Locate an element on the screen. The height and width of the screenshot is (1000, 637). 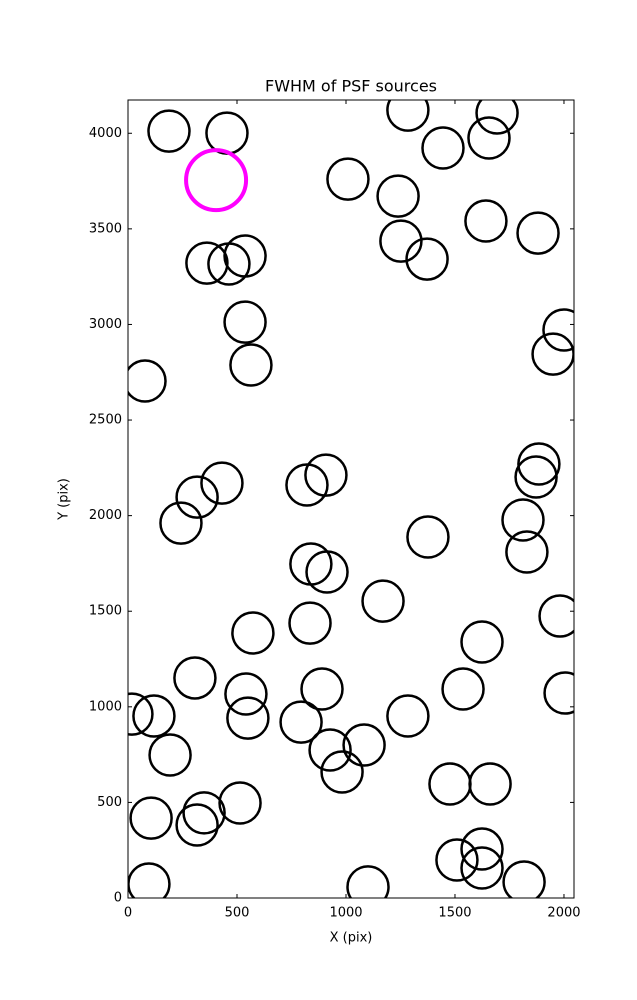
x-tick-label: 0 is located at coordinates (128, 913).